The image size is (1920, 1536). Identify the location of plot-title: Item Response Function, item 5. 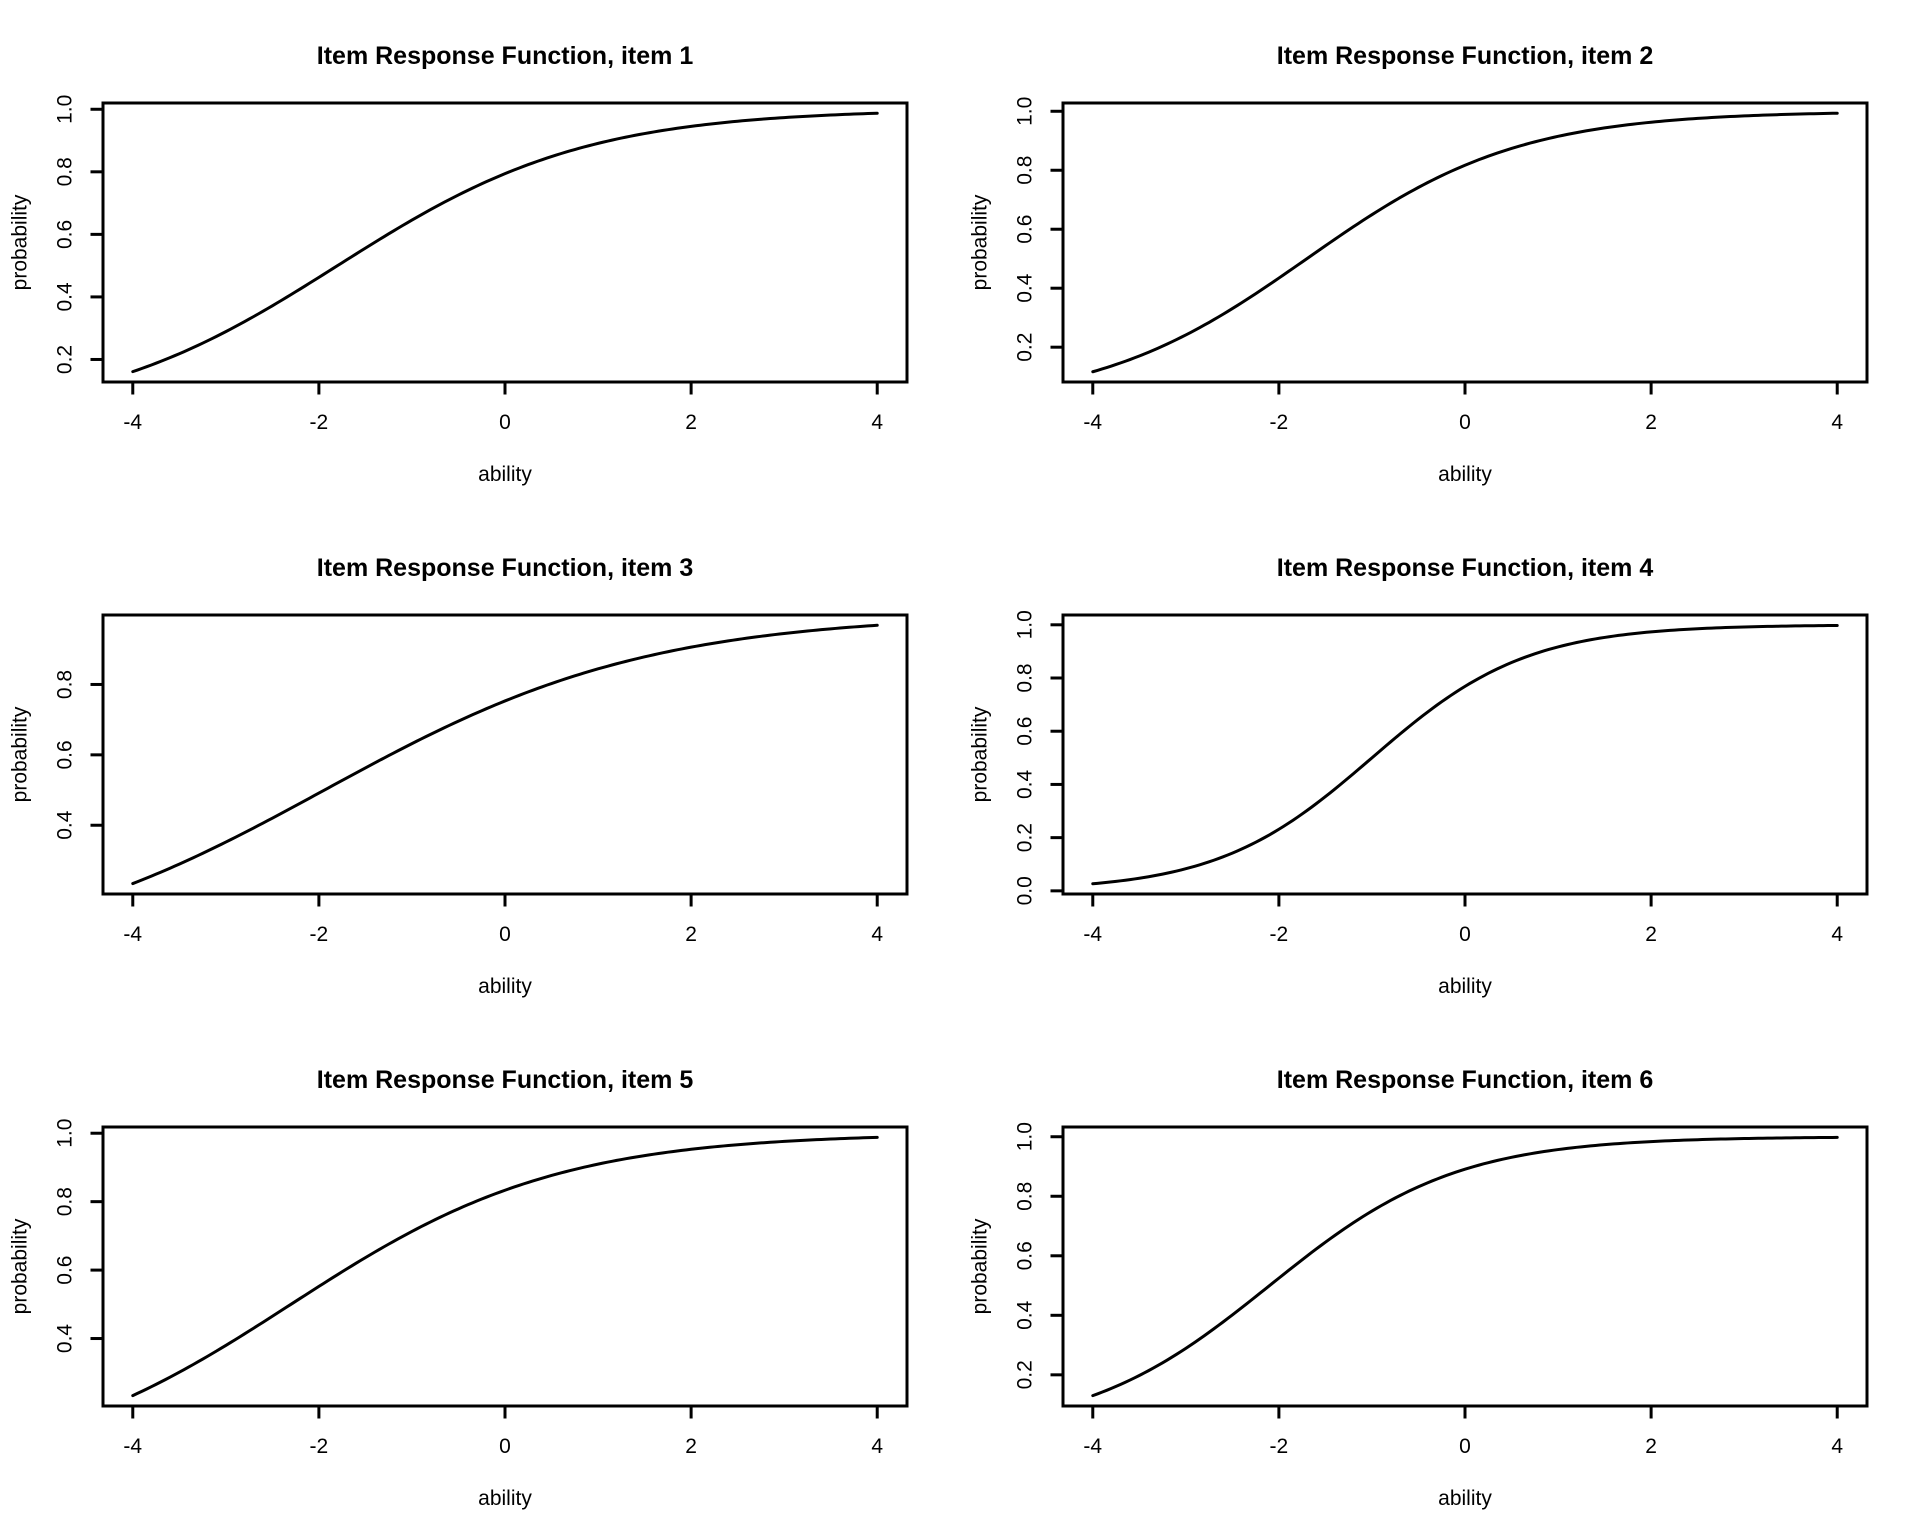
(505, 1080).